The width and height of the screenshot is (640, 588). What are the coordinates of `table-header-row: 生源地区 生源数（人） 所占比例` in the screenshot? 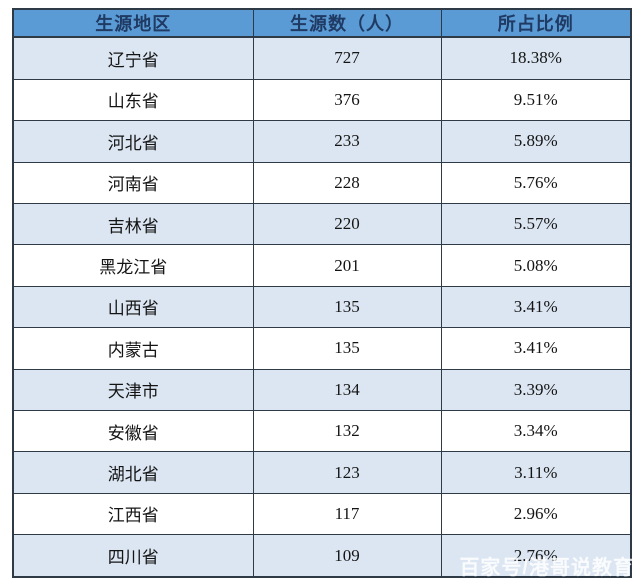 It's located at (322, 23).